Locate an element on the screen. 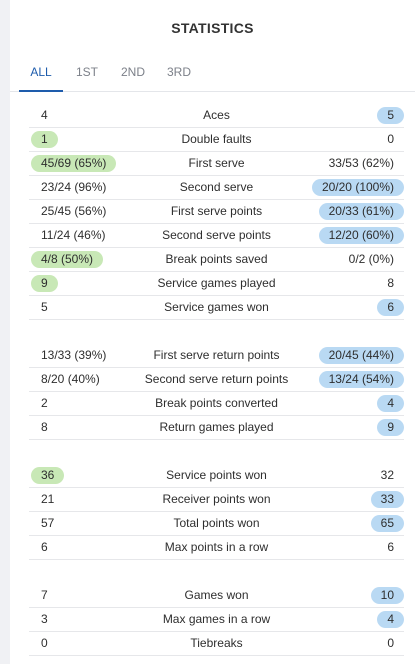  stat-left-value: 11/24 (46%) is located at coordinates (73, 235).